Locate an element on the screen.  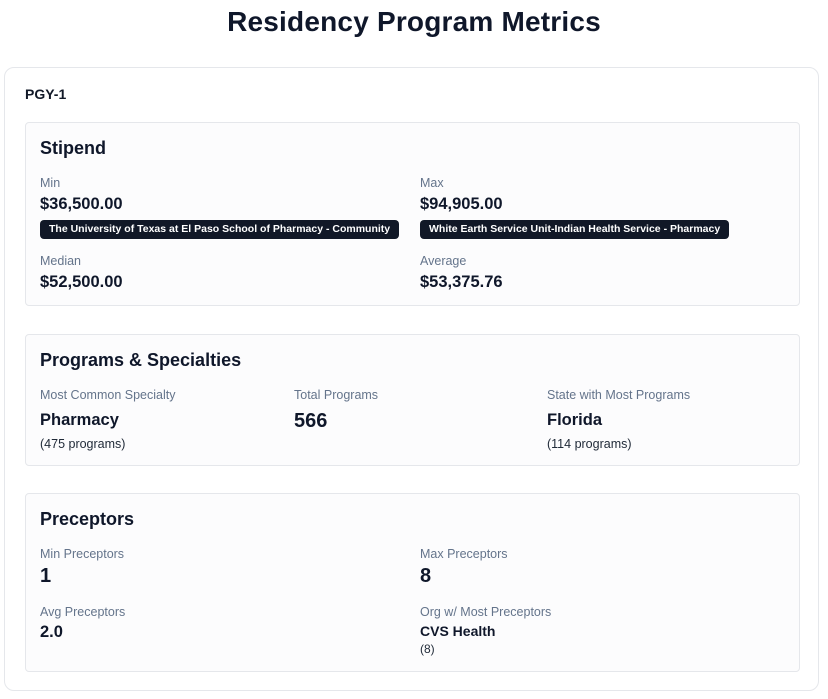
stipend-average: Average $53,375.76 is located at coordinates (461, 273).